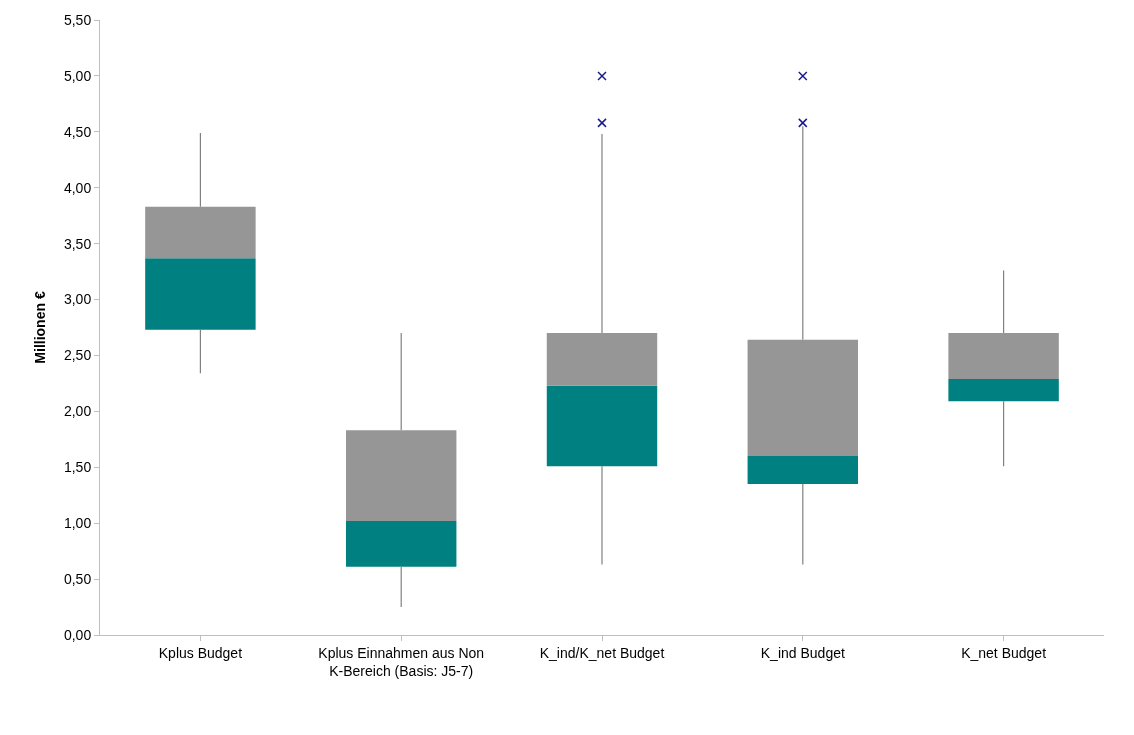  I want to click on x-tick-label: Kplus Budget, so click(200, 652).